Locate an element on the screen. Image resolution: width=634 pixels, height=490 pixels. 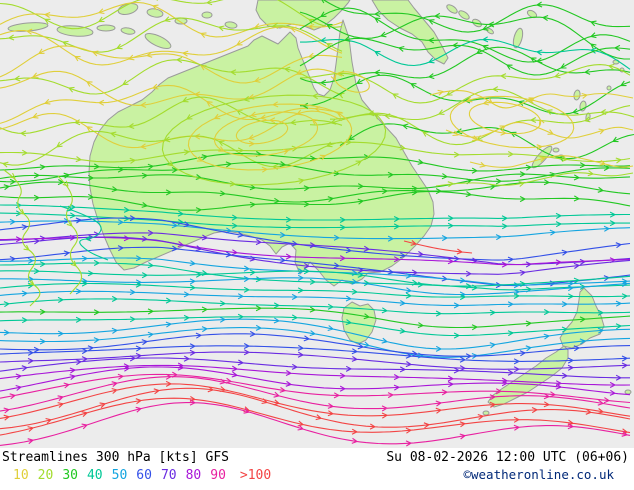
valid-time-label: Su 08-02-2026 12:00 UTC (06+06) is located at coordinates (507, 457).